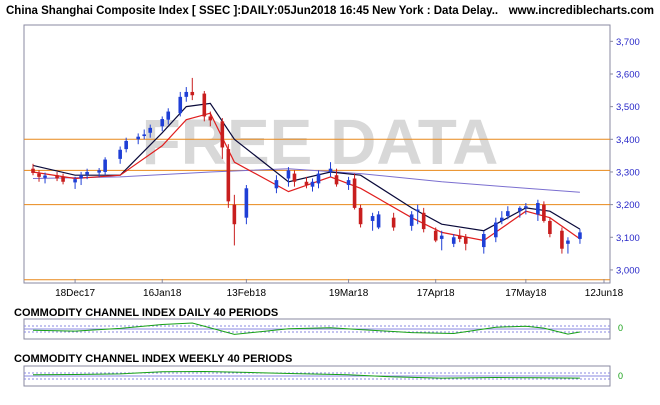 The image size is (660, 405). Describe the element at coordinates (628, 270) in the screenshot. I see `y-tick-label: 3,000` at that location.